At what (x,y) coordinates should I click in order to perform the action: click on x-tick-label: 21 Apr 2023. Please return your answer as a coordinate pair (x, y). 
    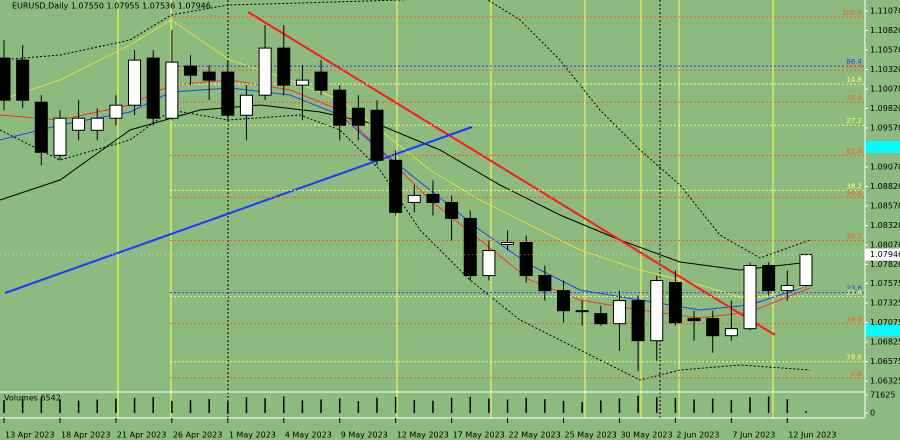
    Looking at the image, I should click on (141, 435).